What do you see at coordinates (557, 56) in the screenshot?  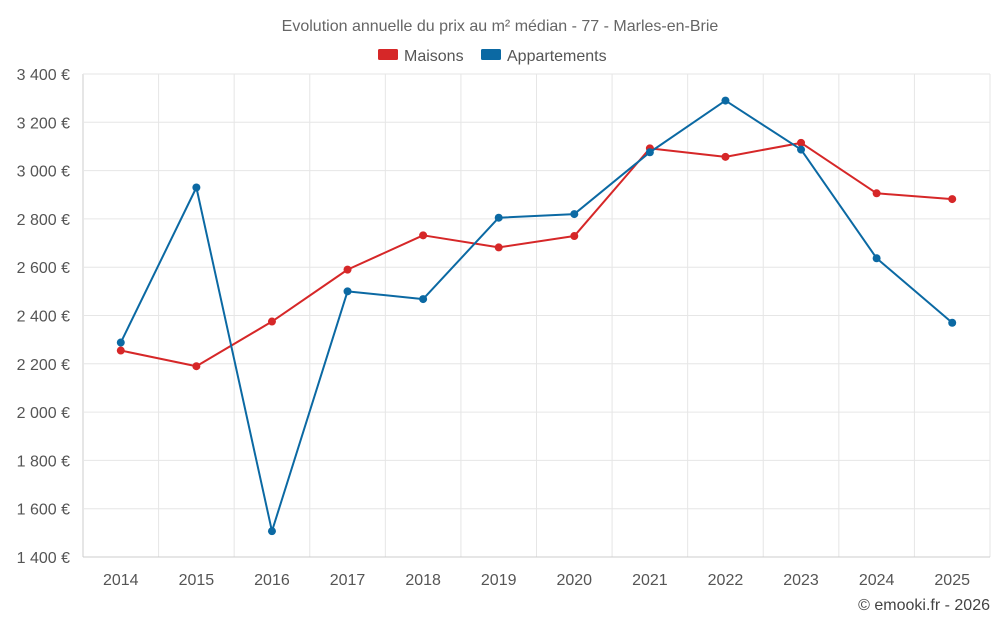 I see `legend-label: Appartements` at bounding box center [557, 56].